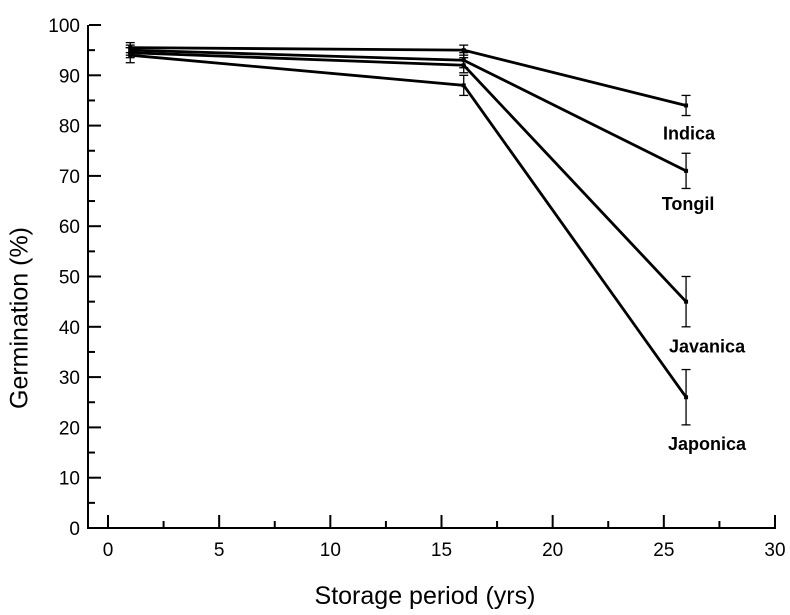 This screenshot has width=790, height=615. I want to click on x-tick-label: 15, so click(441, 550).